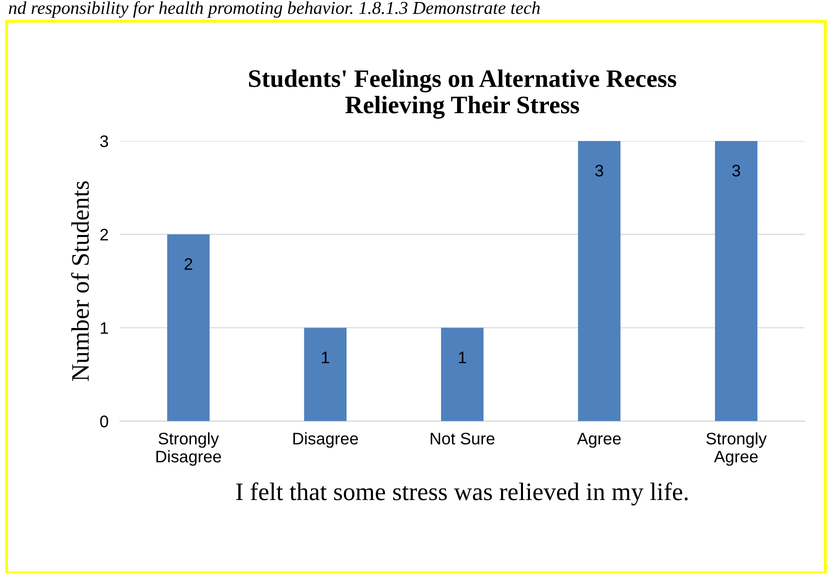  What do you see at coordinates (462, 94) in the screenshot?
I see `chart-title: Students' Feelings on Alternative Recess Relieving Their Stress` at bounding box center [462, 94].